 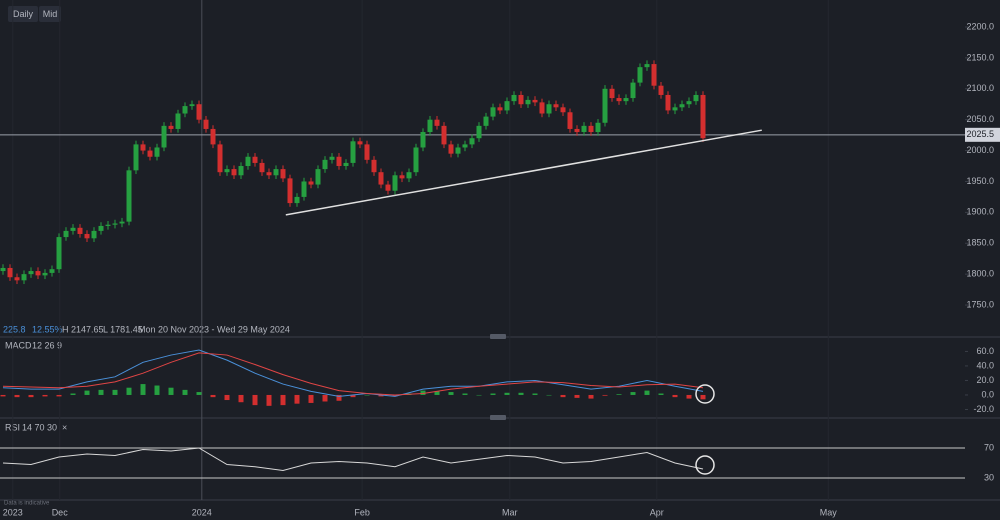 I want to click on y-tick-label: 2050.0, so click(x=980, y=119).